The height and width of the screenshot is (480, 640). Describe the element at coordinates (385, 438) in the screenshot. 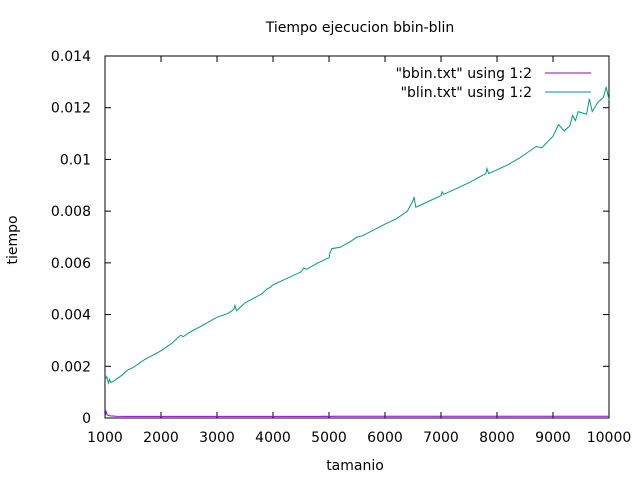

I see `x-tick-label: 6000` at that location.